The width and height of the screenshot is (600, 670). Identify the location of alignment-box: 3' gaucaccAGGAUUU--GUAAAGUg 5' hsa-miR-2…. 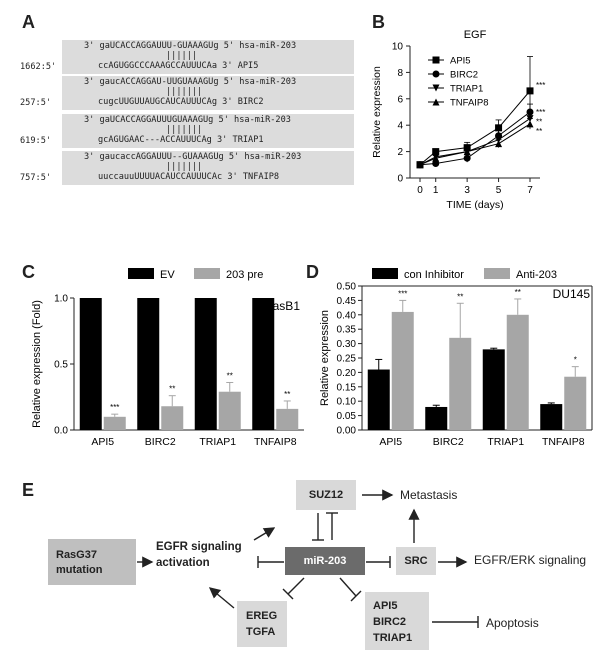
(208, 168).